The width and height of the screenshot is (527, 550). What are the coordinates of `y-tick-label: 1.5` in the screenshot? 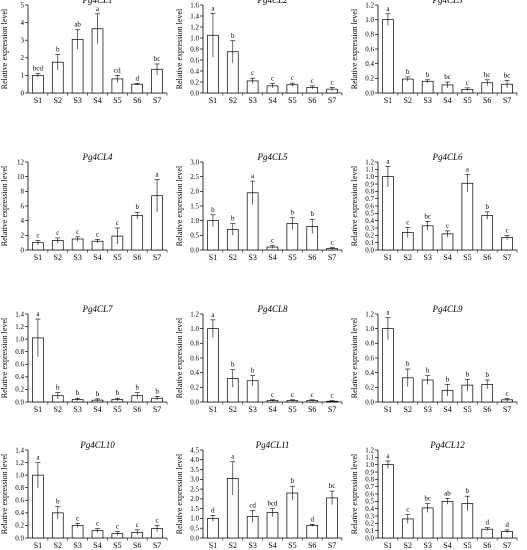 It's located at (194, 509).